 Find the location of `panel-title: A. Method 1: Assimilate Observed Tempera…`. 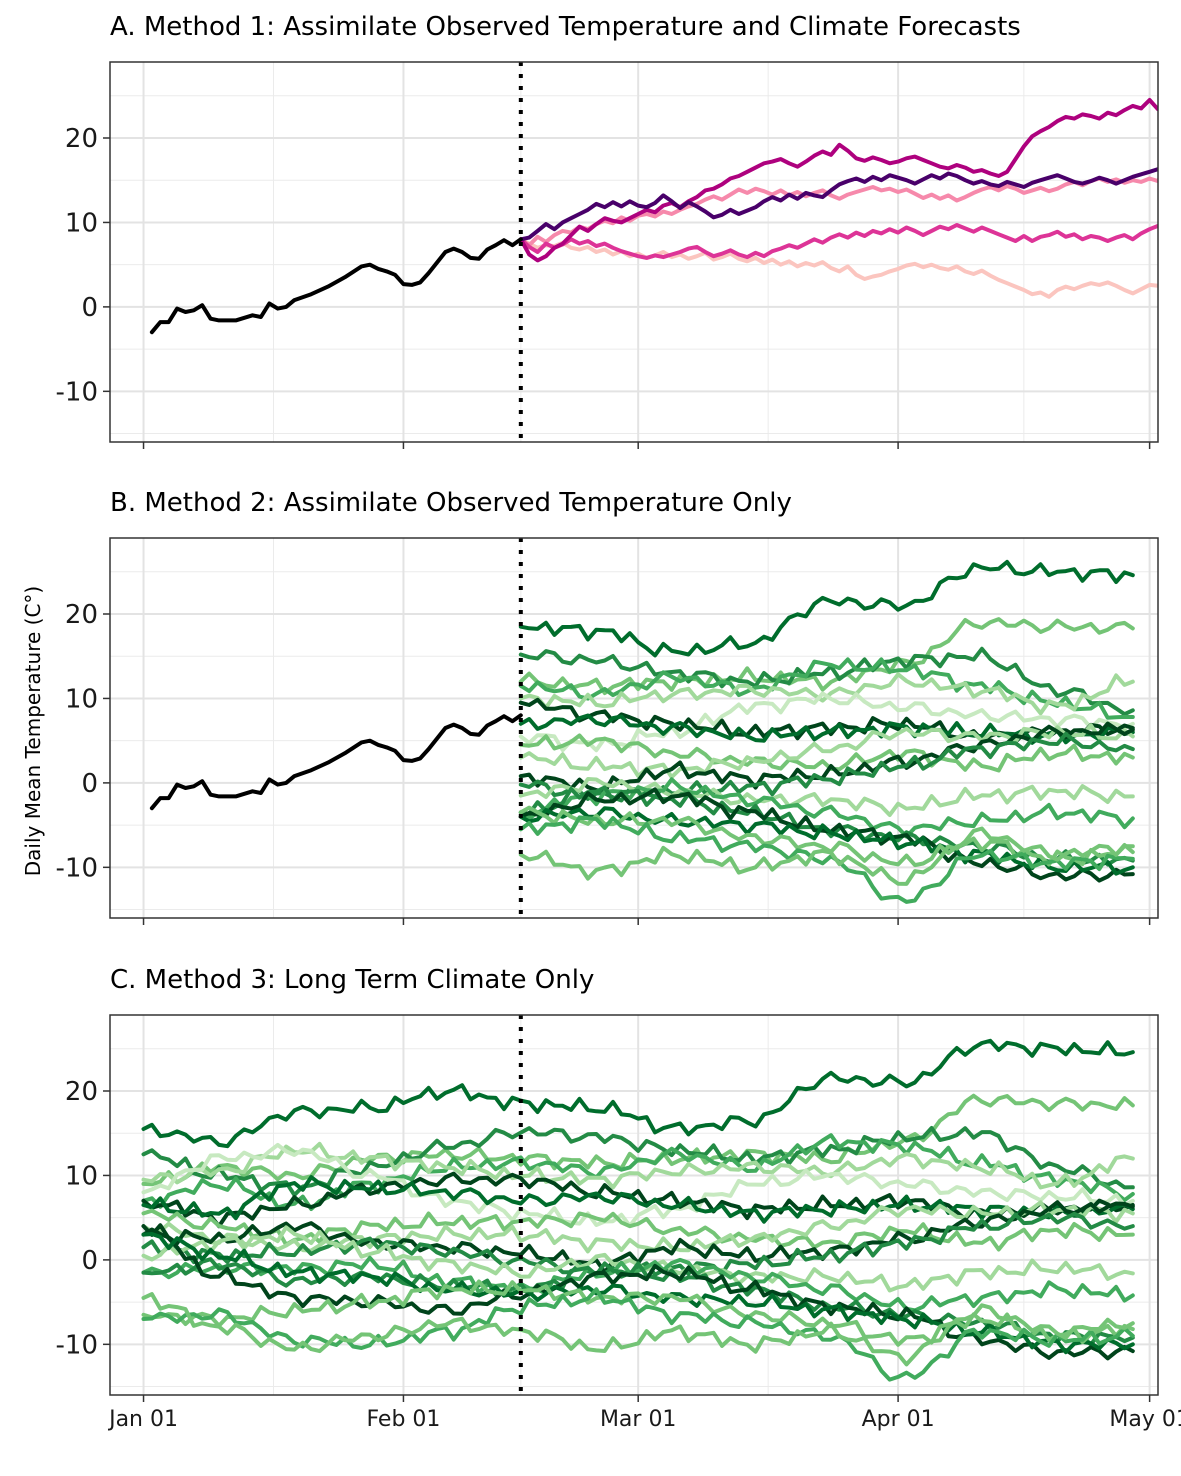

panel-title: A. Method 1: Assimilate Observed Tempera… is located at coordinates (565, 27).